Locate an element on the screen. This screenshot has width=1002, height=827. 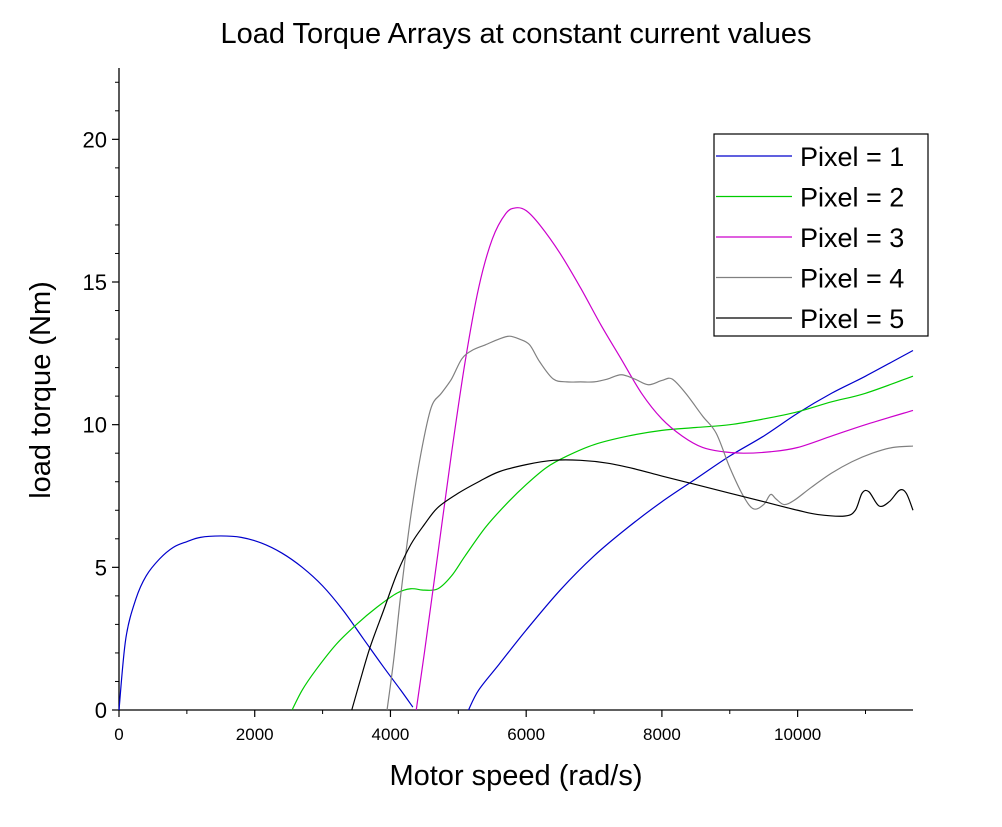
x-tick-label: 4000 is located at coordinates (391, 734).